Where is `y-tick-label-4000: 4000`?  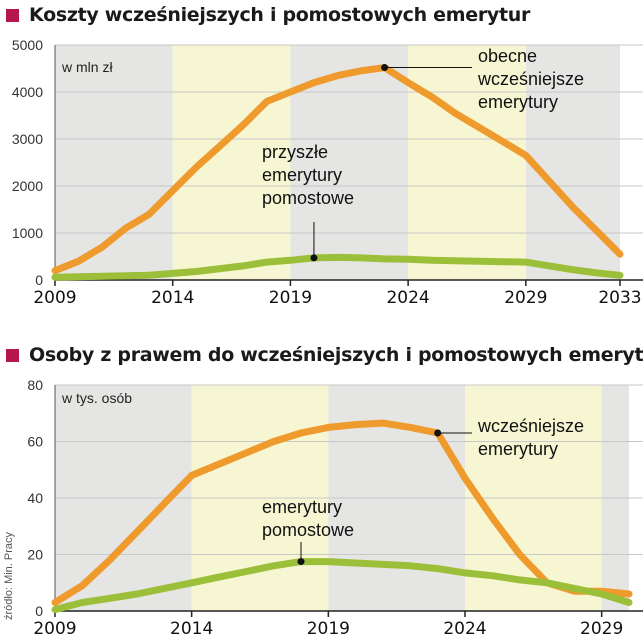
y-tick-label-4000: 4000 is located at coordinates (27, 92).